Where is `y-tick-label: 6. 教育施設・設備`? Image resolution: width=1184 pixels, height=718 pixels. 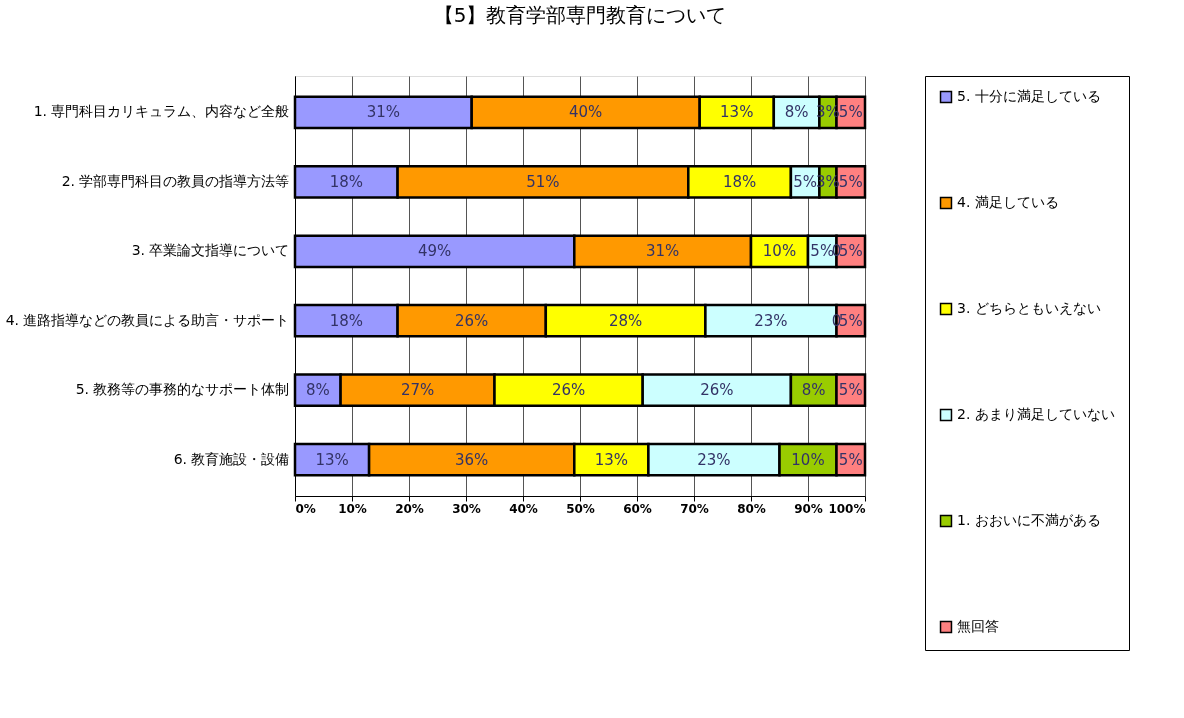 y-tick-label: 6. 教育施設・設備 is located at coordinates (231, 458).